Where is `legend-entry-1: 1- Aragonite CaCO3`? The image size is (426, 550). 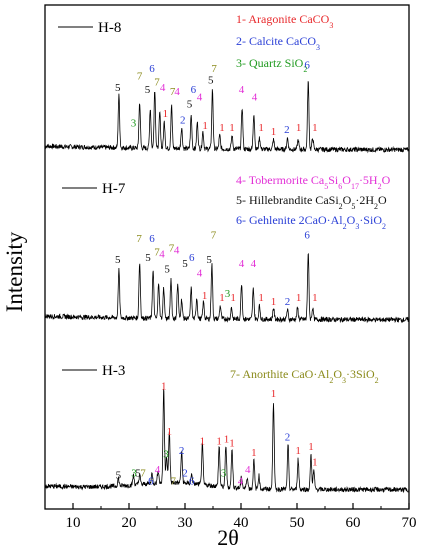
legend-entry-1: 1- Aragonite CaCO3 is located at coordinates (284, 21).